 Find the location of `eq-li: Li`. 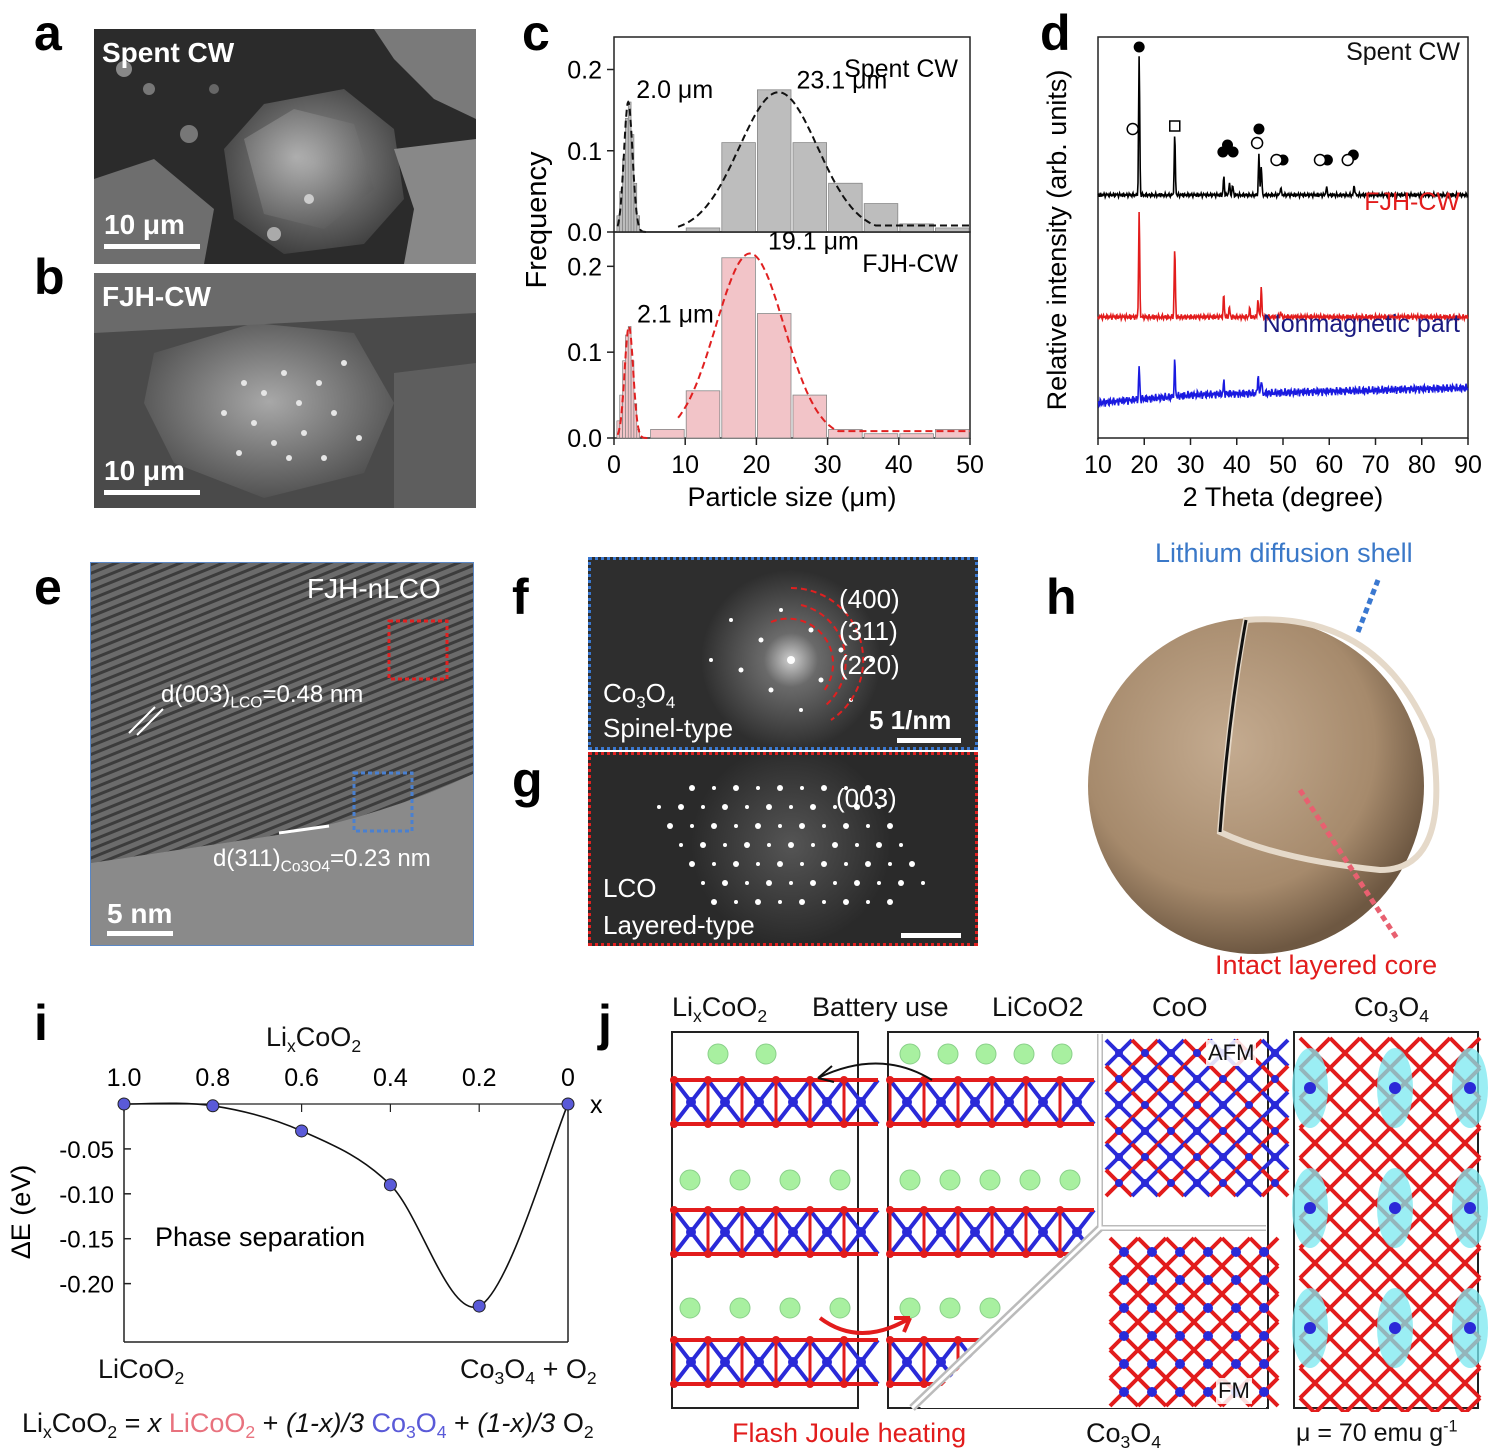

eq-li: Li is located at coordinates (33, 1423).